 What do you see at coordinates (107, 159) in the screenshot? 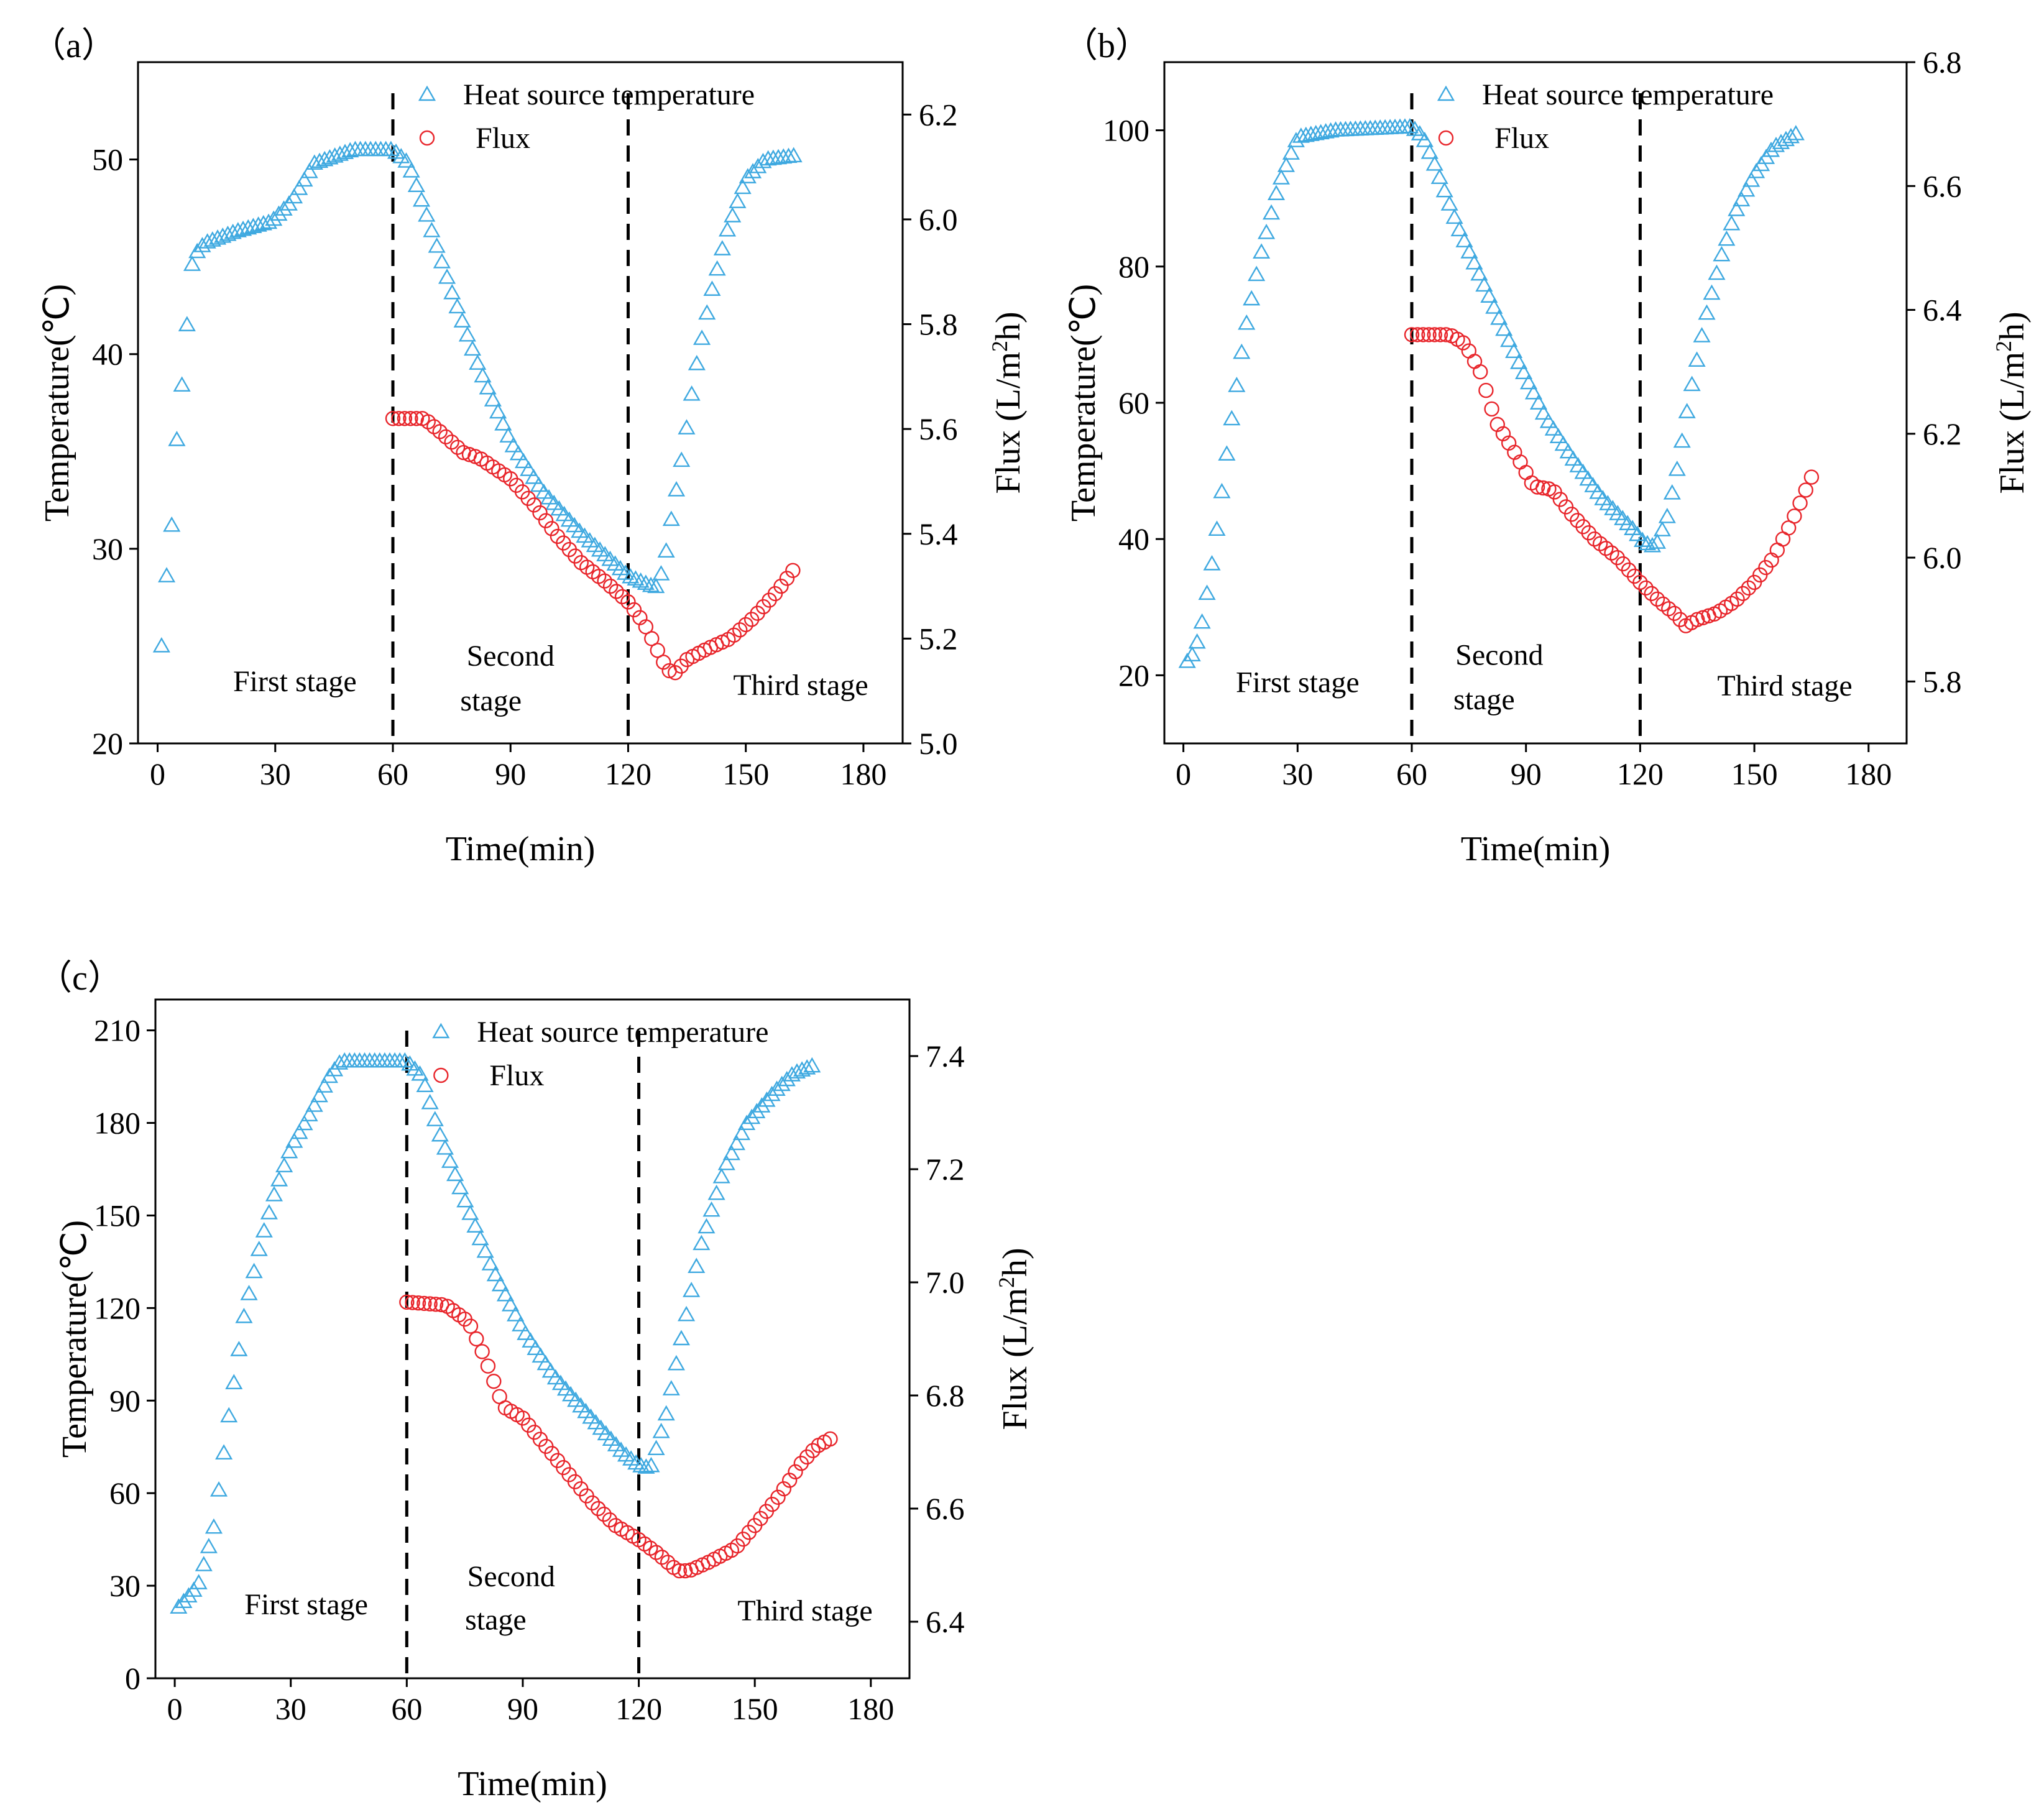
I see `y-tick-label: 50` at bounding box center [107, 159].